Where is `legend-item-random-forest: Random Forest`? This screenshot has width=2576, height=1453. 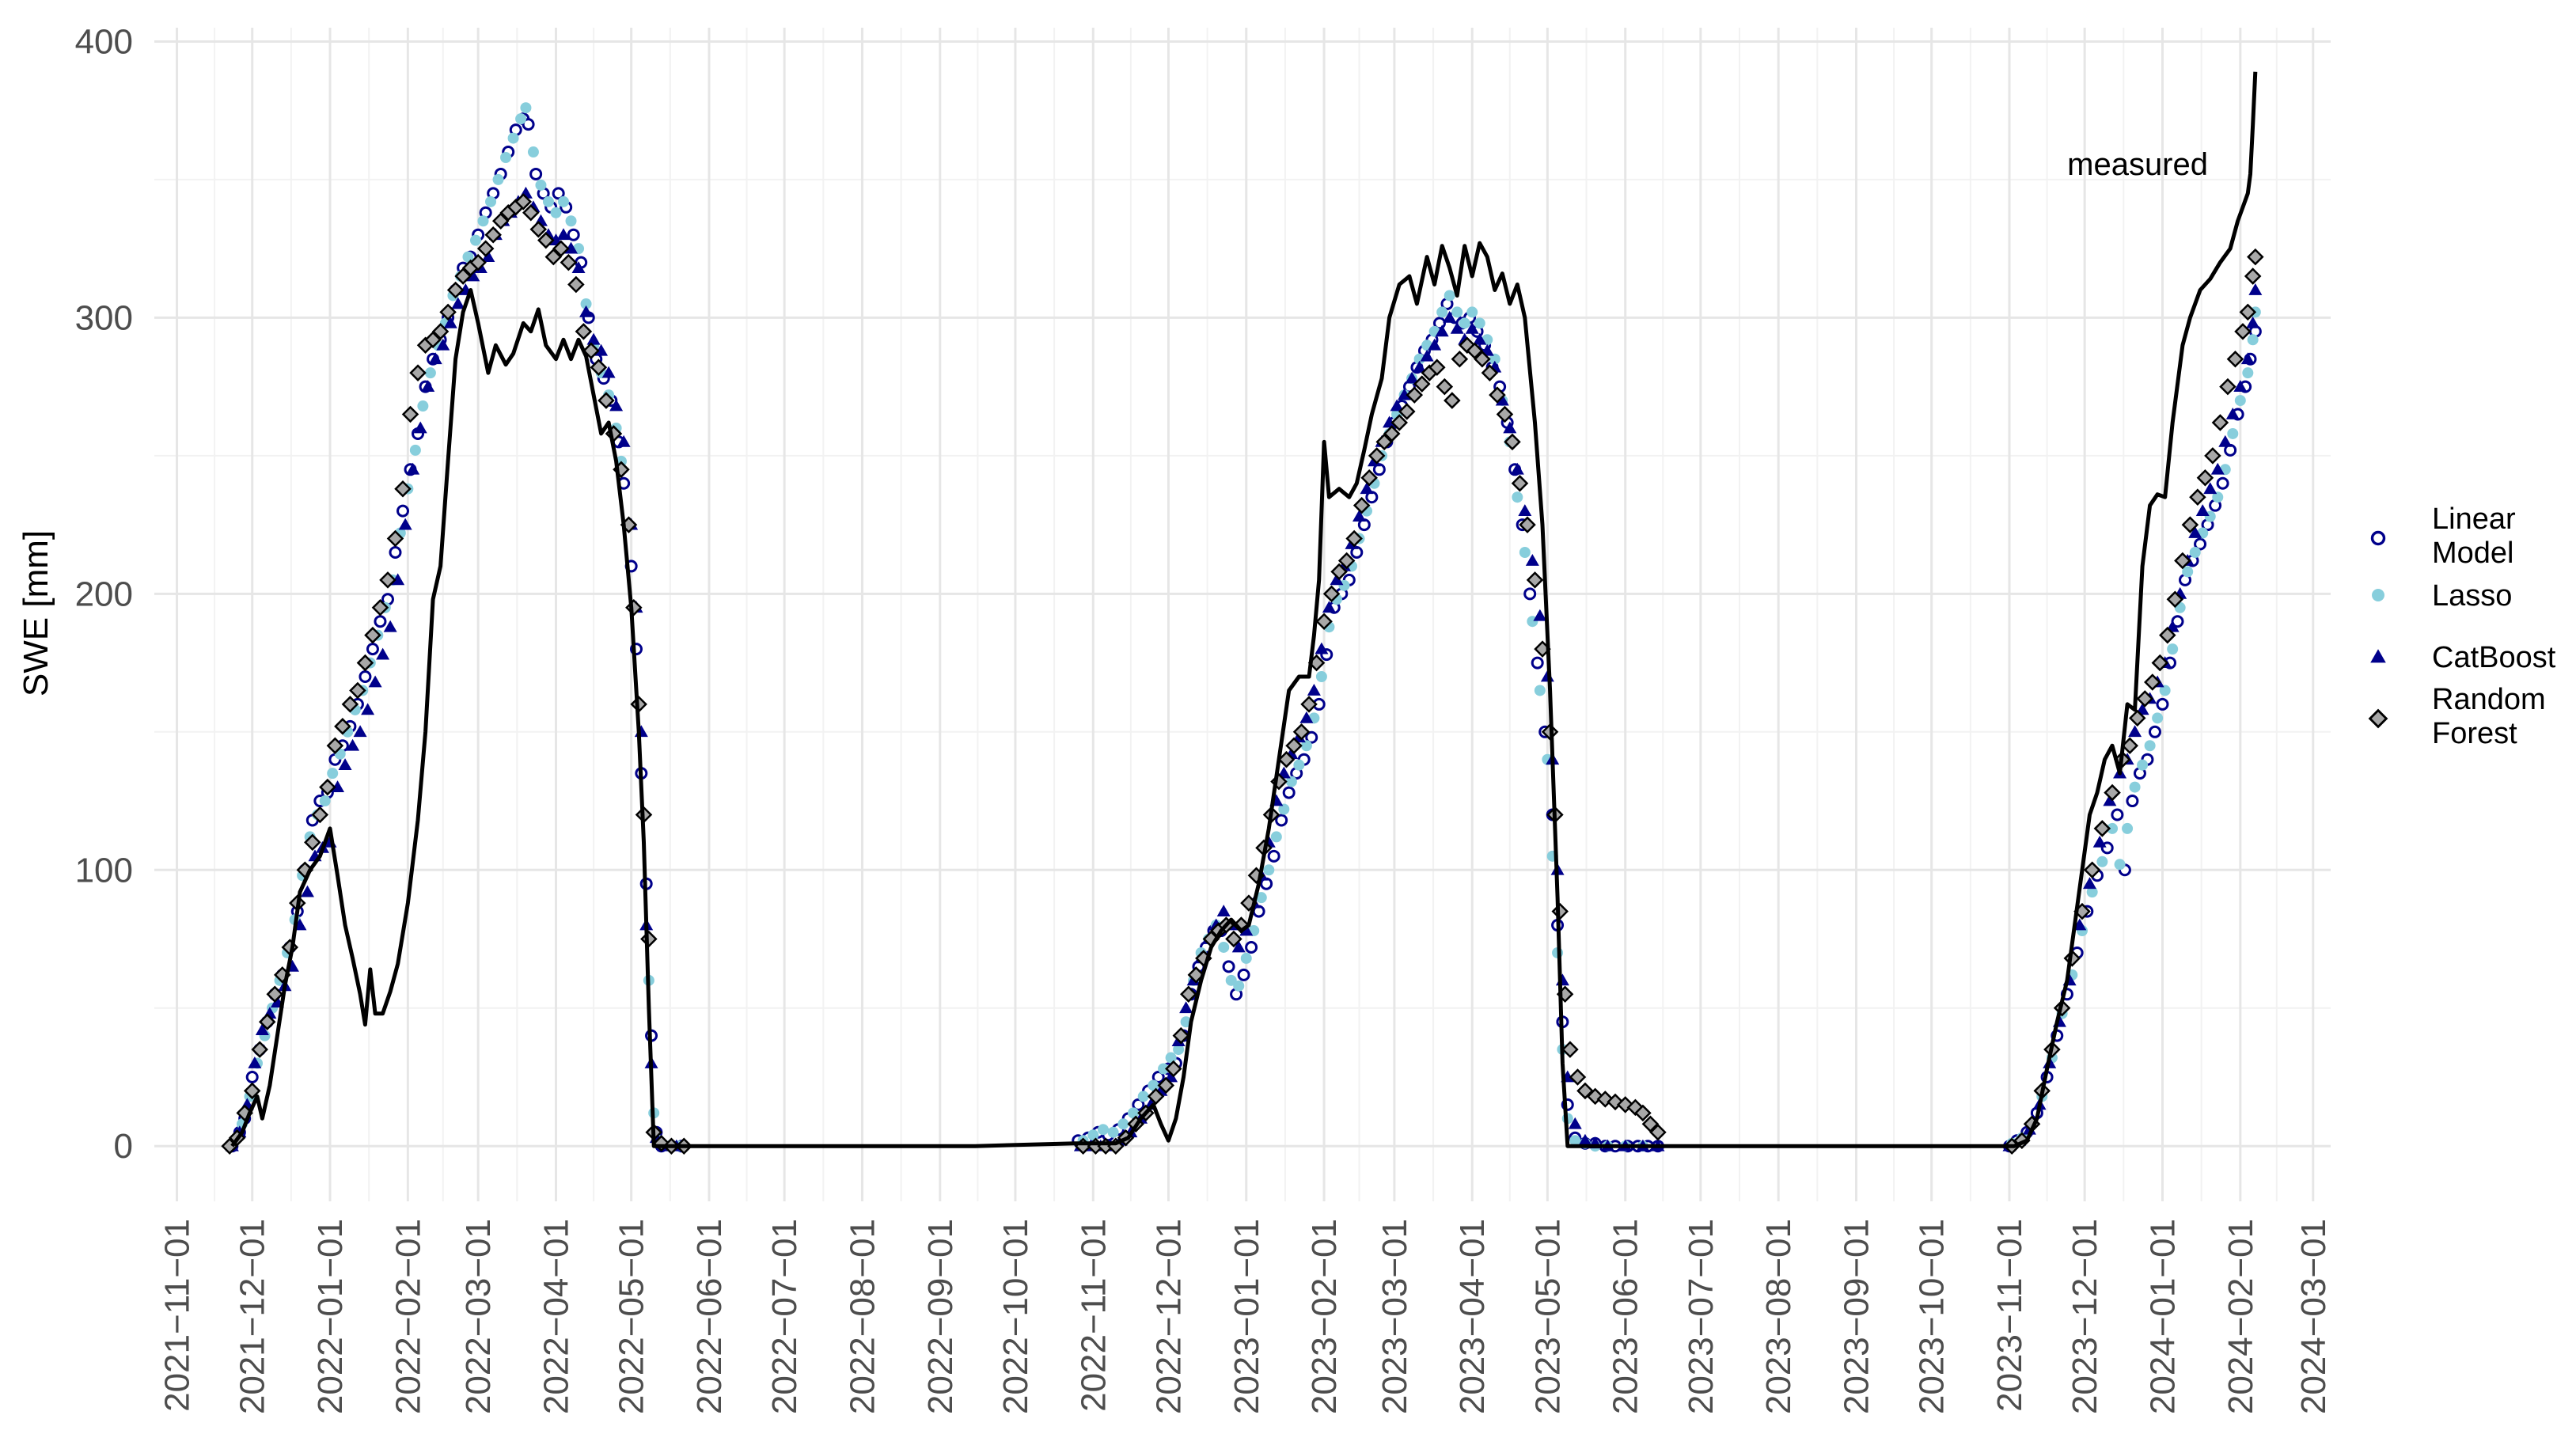
legend-item-random-forest: Random Forest is located at coordinates (2457, 716).